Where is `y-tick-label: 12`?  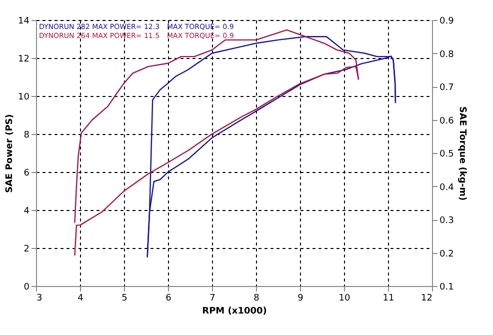
y-tick-label: 12 is located at coordinates (24, 59).